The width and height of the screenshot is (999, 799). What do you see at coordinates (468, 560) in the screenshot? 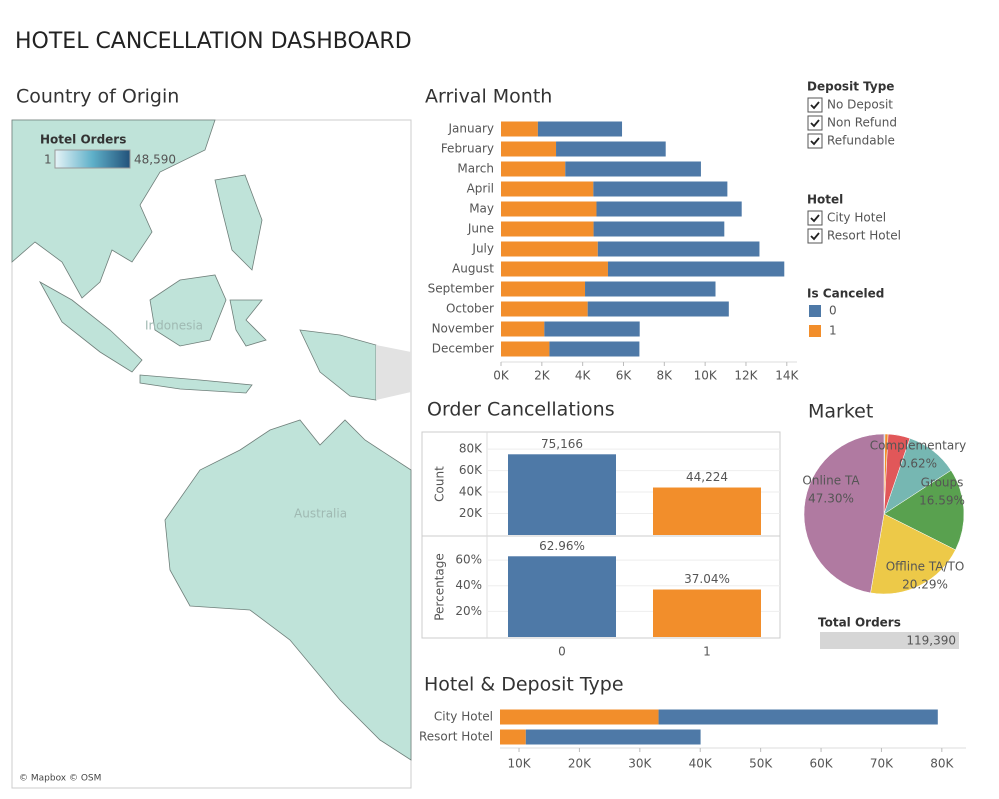
I see `y-tick-label: 60%` at bounding box center [468, 560].